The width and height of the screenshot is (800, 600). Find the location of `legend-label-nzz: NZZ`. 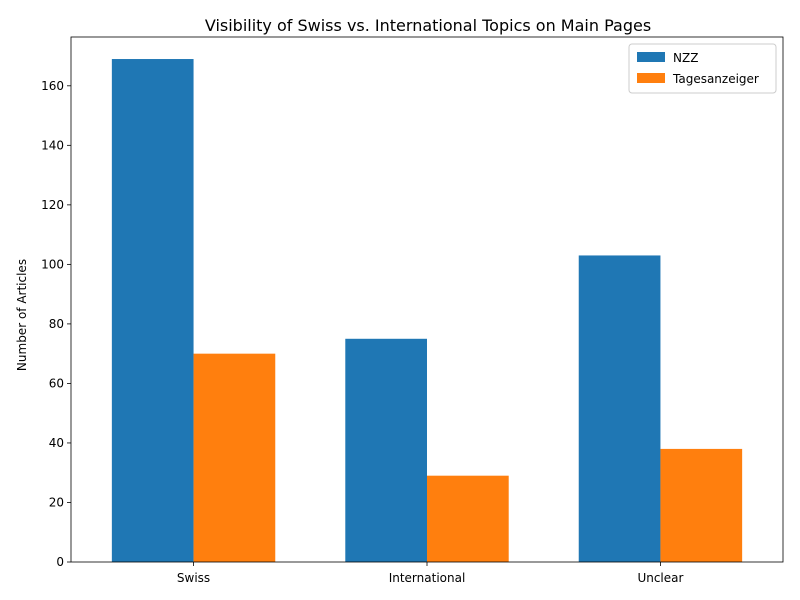

legend-label-nzz: NZZ is located at coordinates (685, 58).